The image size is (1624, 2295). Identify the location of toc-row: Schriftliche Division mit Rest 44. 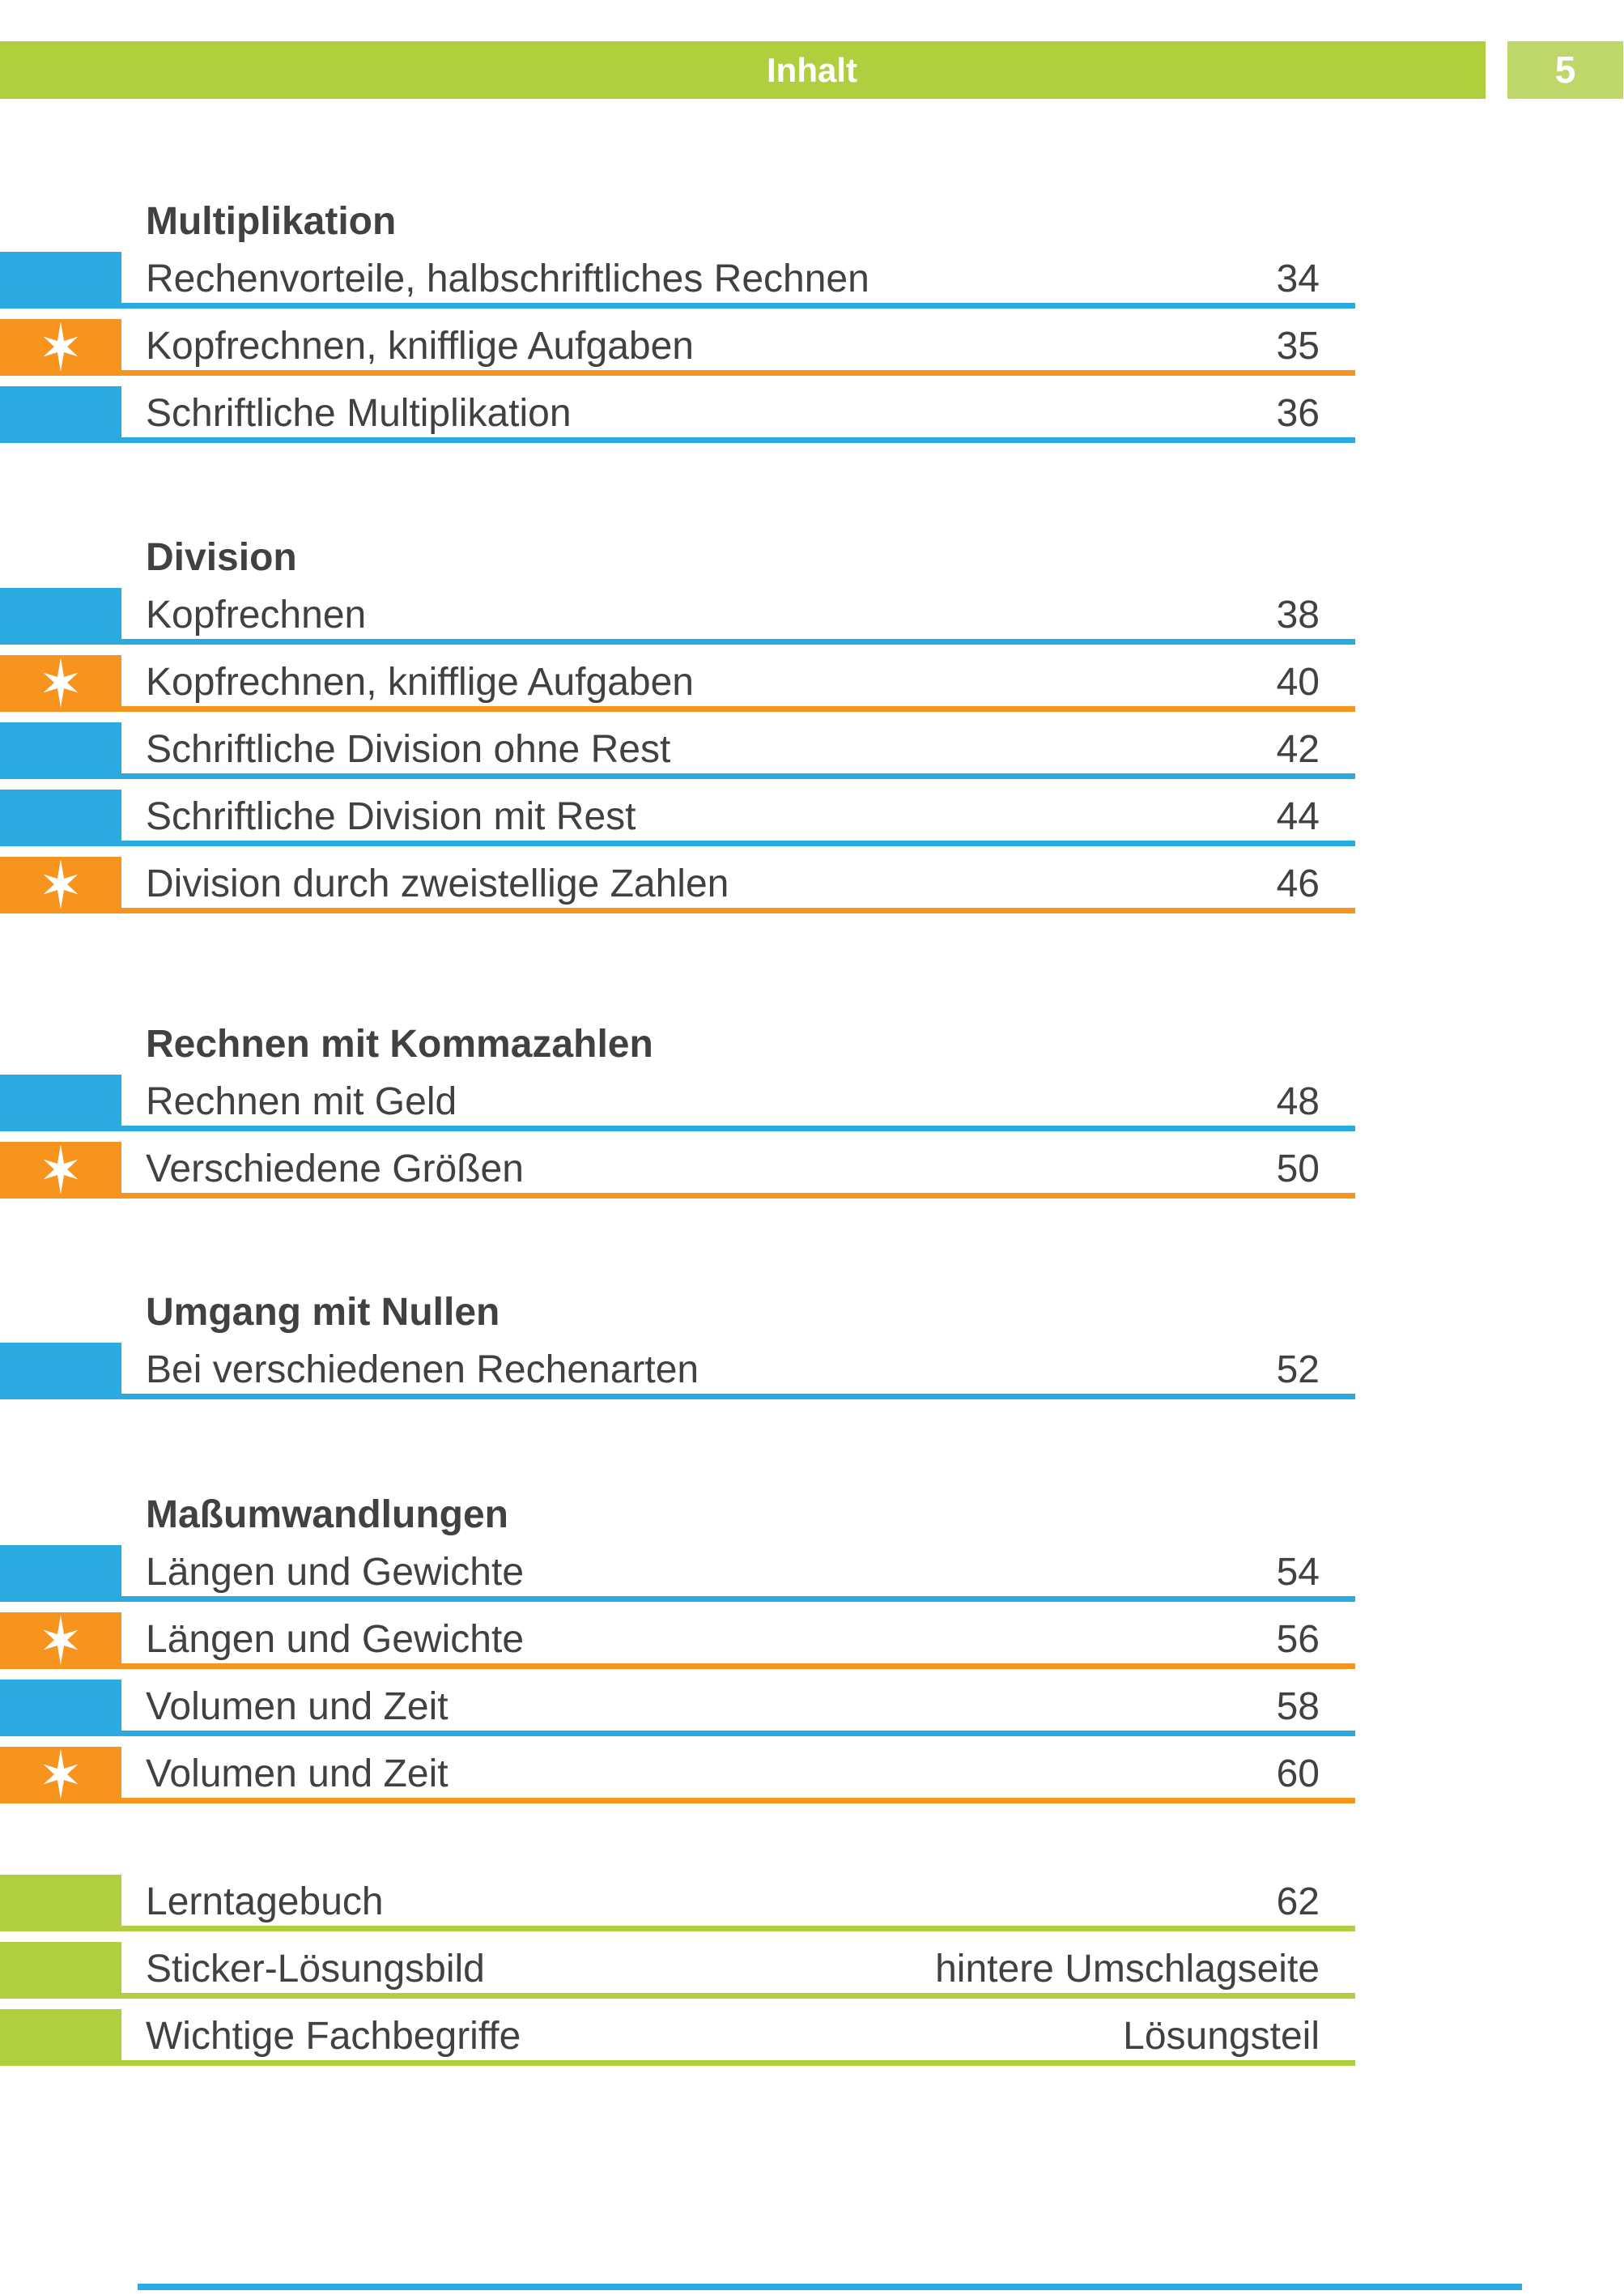
(677, 818).